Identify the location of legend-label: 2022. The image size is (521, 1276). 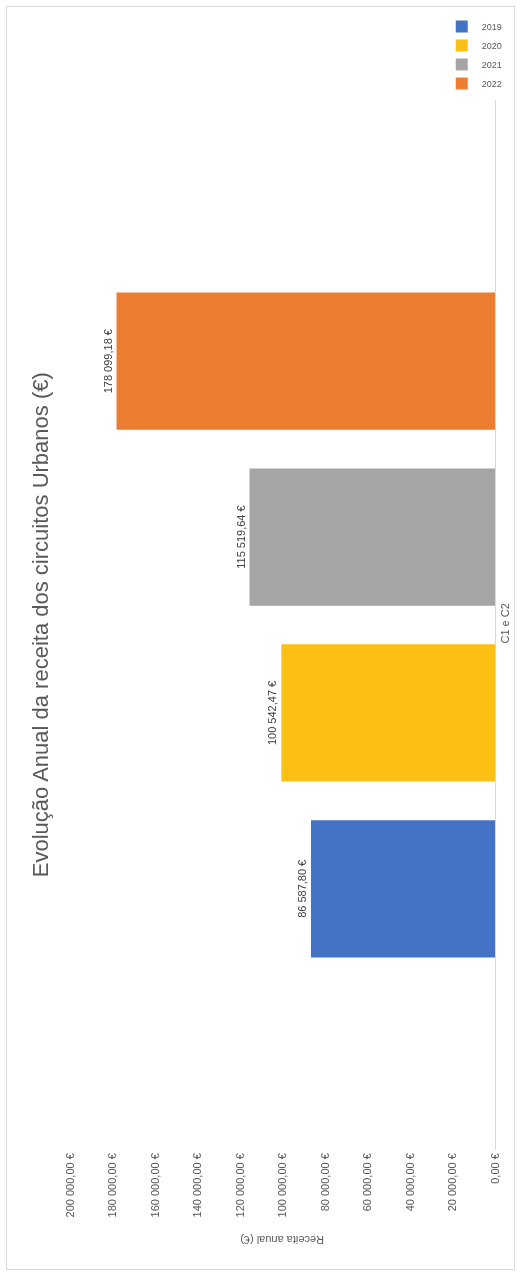
(491, 83).